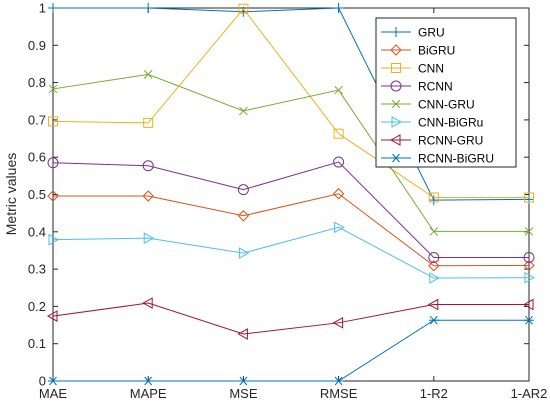 Image resolution: width=550 pixels, height=407 pixels. I want to click on x-tick-label: 1-AR2, so click(529, 393).